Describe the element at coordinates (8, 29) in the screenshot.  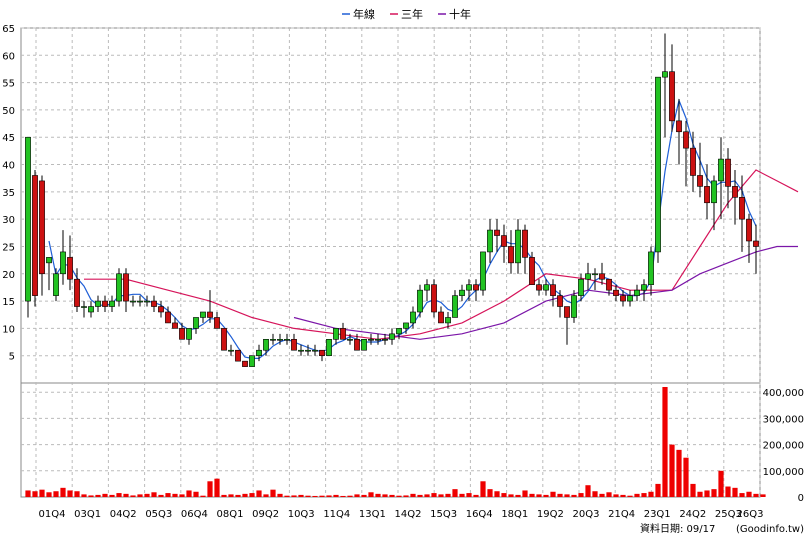
I see `price-tick-label: 65` at that location.